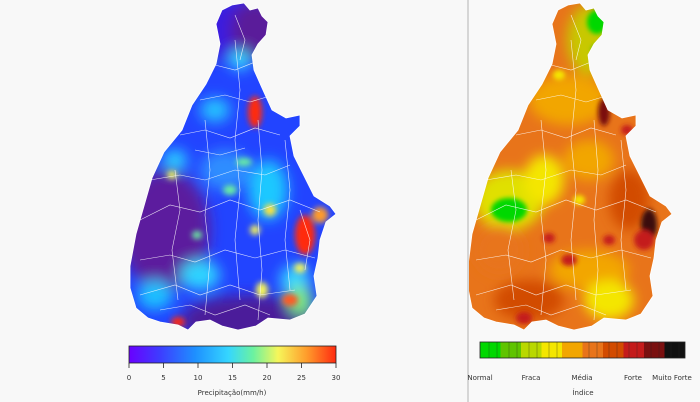  I want to click on colorbar-label: Precipitação(mm/h), so click(232, 393).